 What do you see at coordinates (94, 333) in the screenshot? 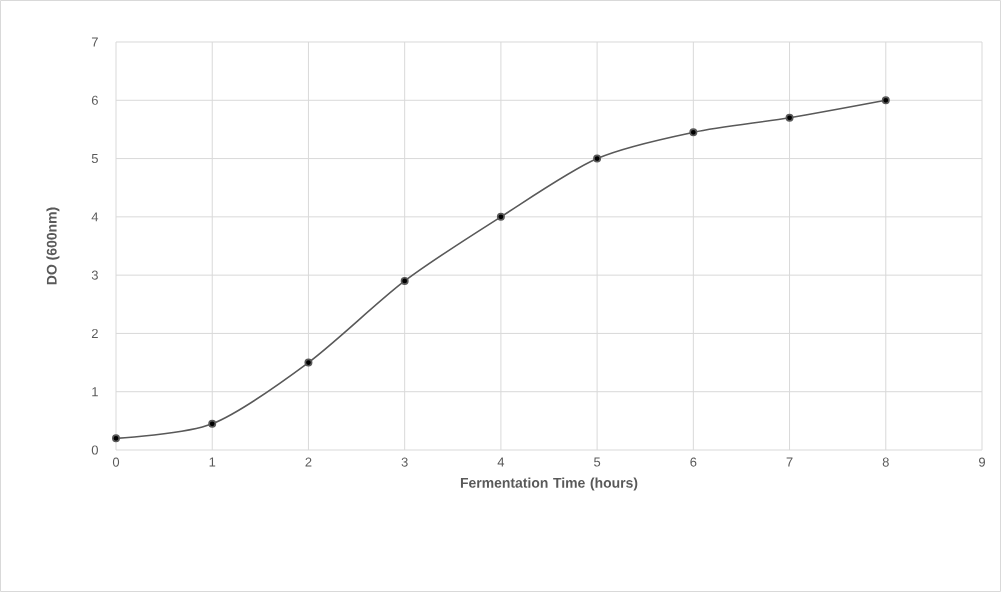
I see `y-tick-label: 2` at bounding box center [94, 333].